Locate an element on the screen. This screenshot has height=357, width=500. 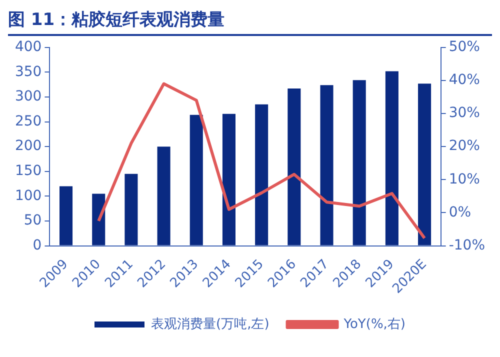
y-tick-label: 100 is located at coordinates (28, 196).